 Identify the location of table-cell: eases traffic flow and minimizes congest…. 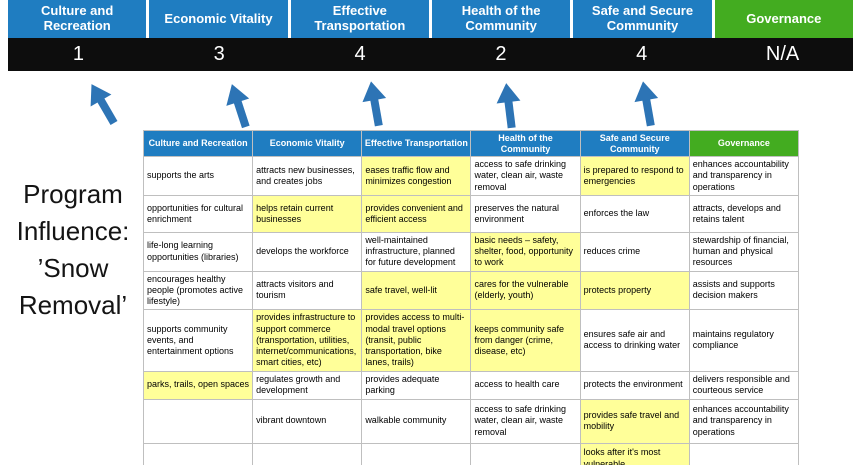
(416, 176).